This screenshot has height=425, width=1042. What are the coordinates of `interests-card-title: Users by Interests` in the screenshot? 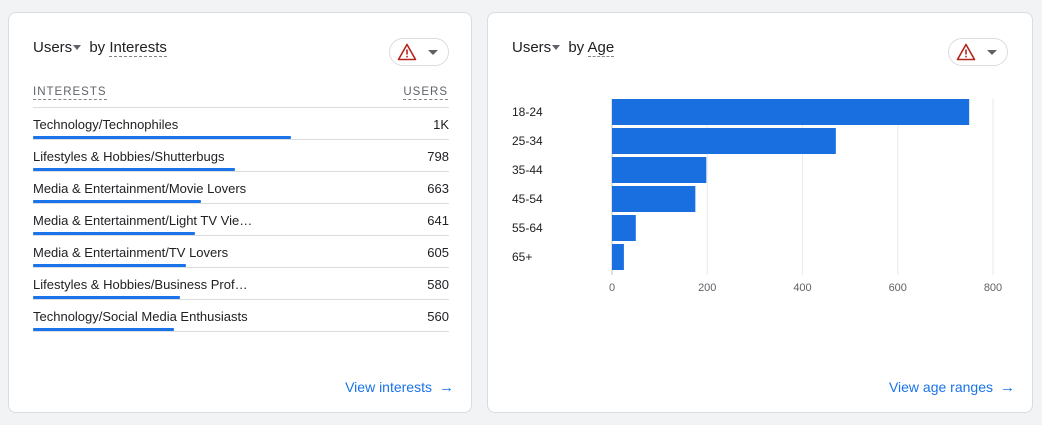 It's located at (100, 48).